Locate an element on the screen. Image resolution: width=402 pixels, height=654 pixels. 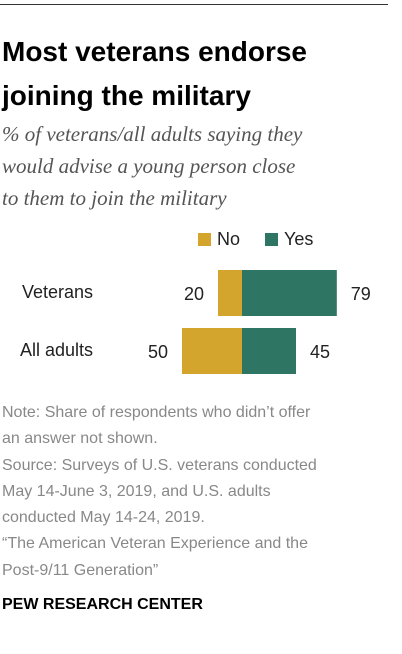
value-label: 45 is located at coordinates (320, 352).